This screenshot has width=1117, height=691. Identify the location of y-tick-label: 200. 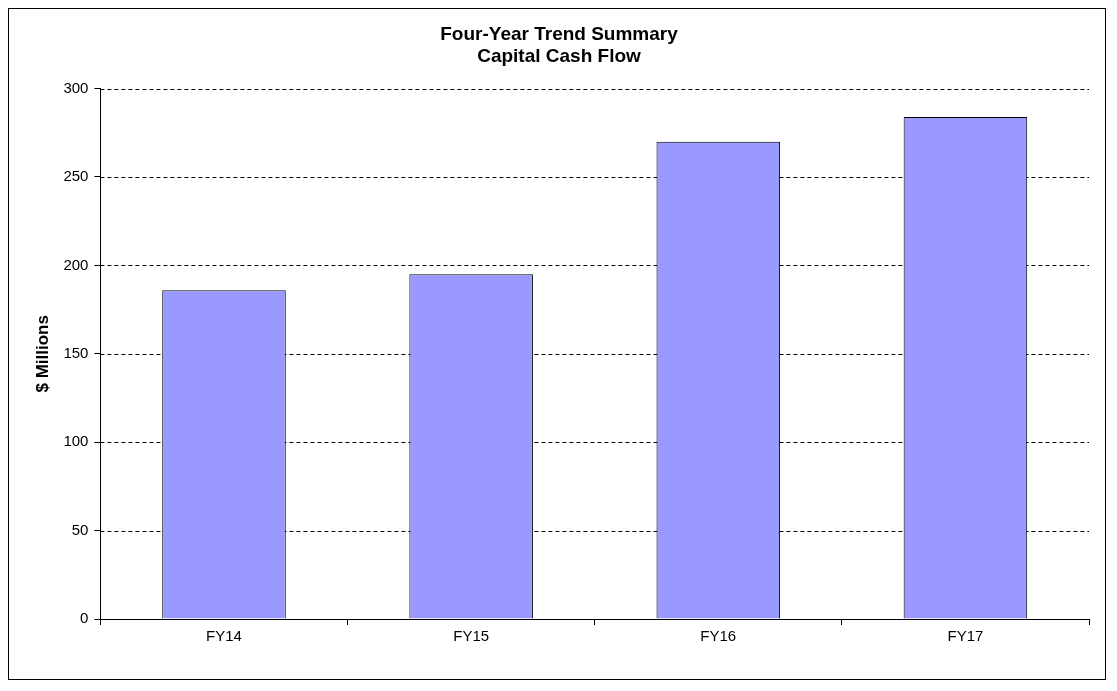
(76, 264).